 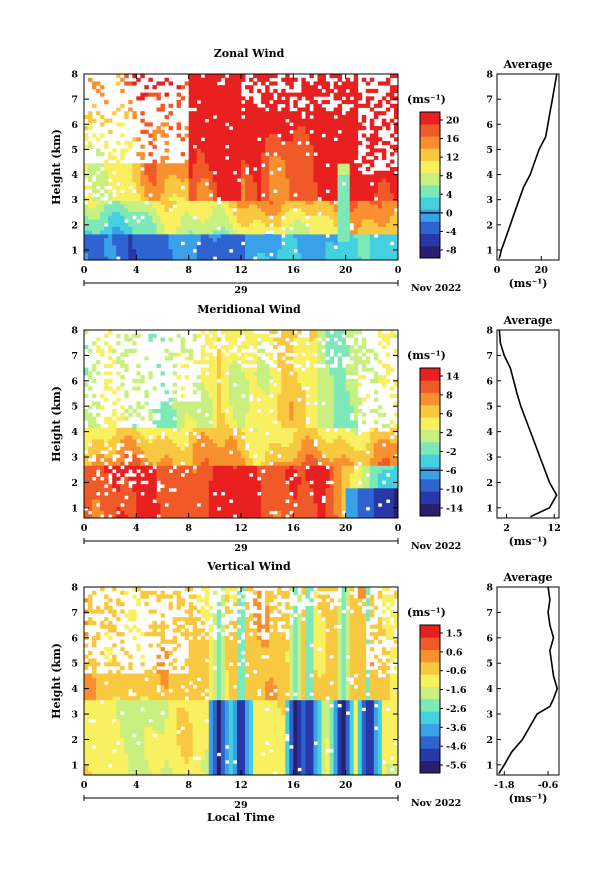 I want to click on average-x-label: (ms⁻¹), so click(x=528, y=283).